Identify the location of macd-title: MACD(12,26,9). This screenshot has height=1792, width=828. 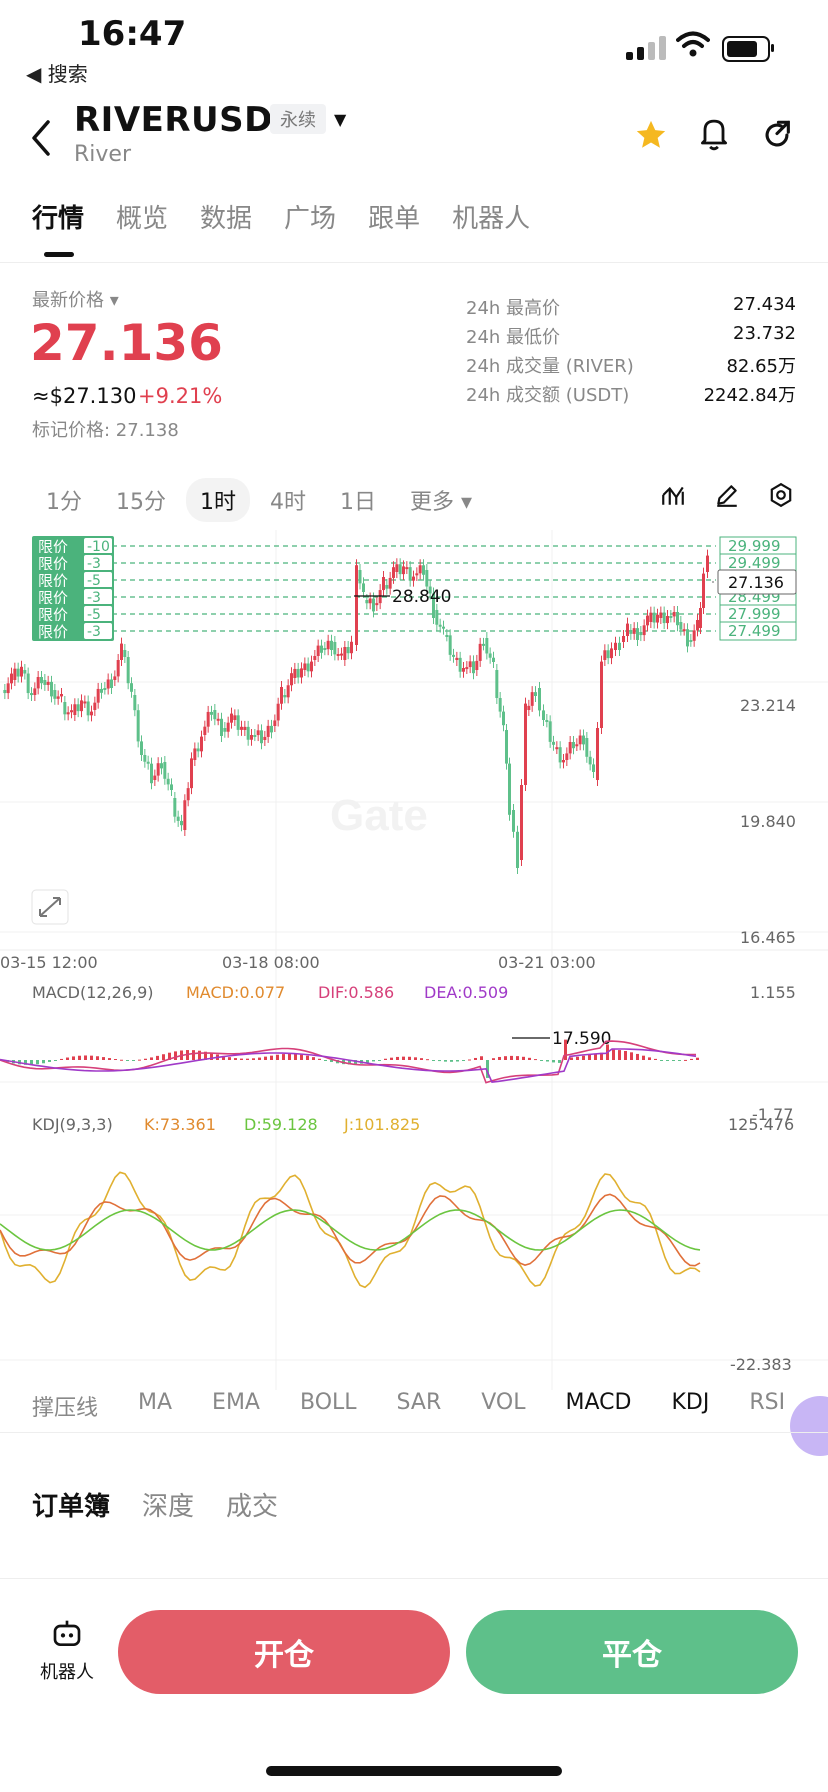
(93, 992).